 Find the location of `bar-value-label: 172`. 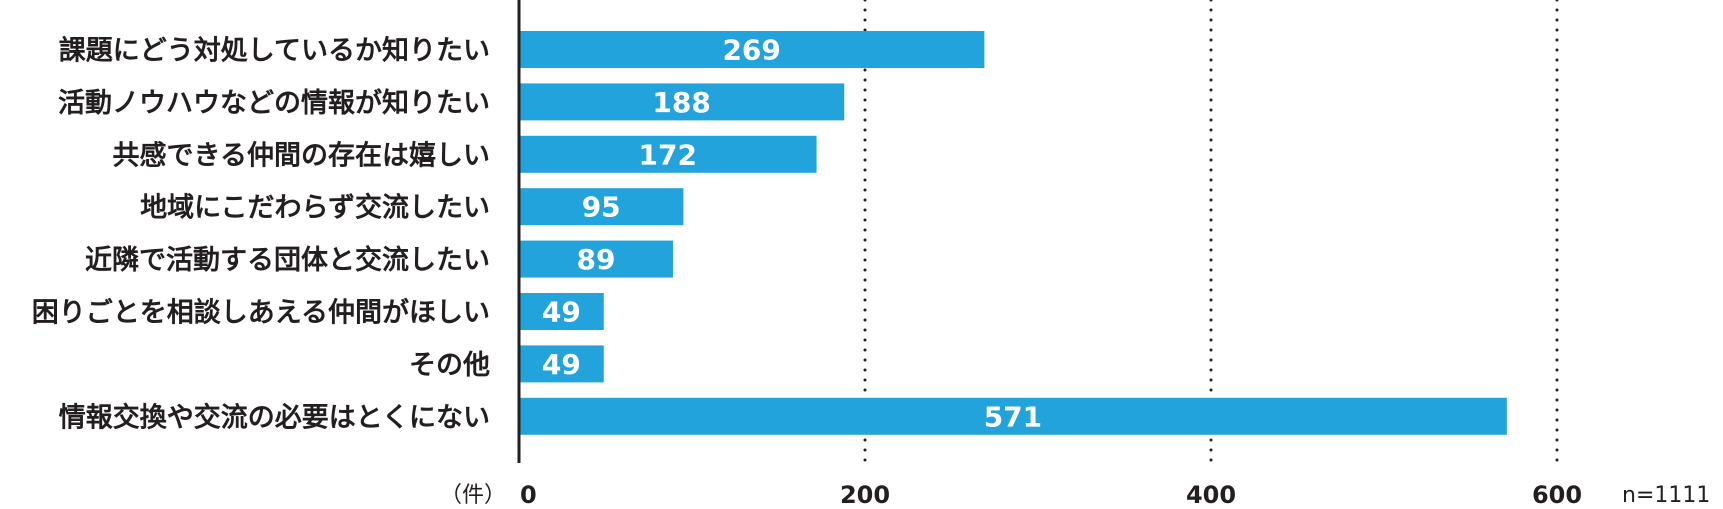

bar-value-label: 172 is located at coordinates (668, 154).